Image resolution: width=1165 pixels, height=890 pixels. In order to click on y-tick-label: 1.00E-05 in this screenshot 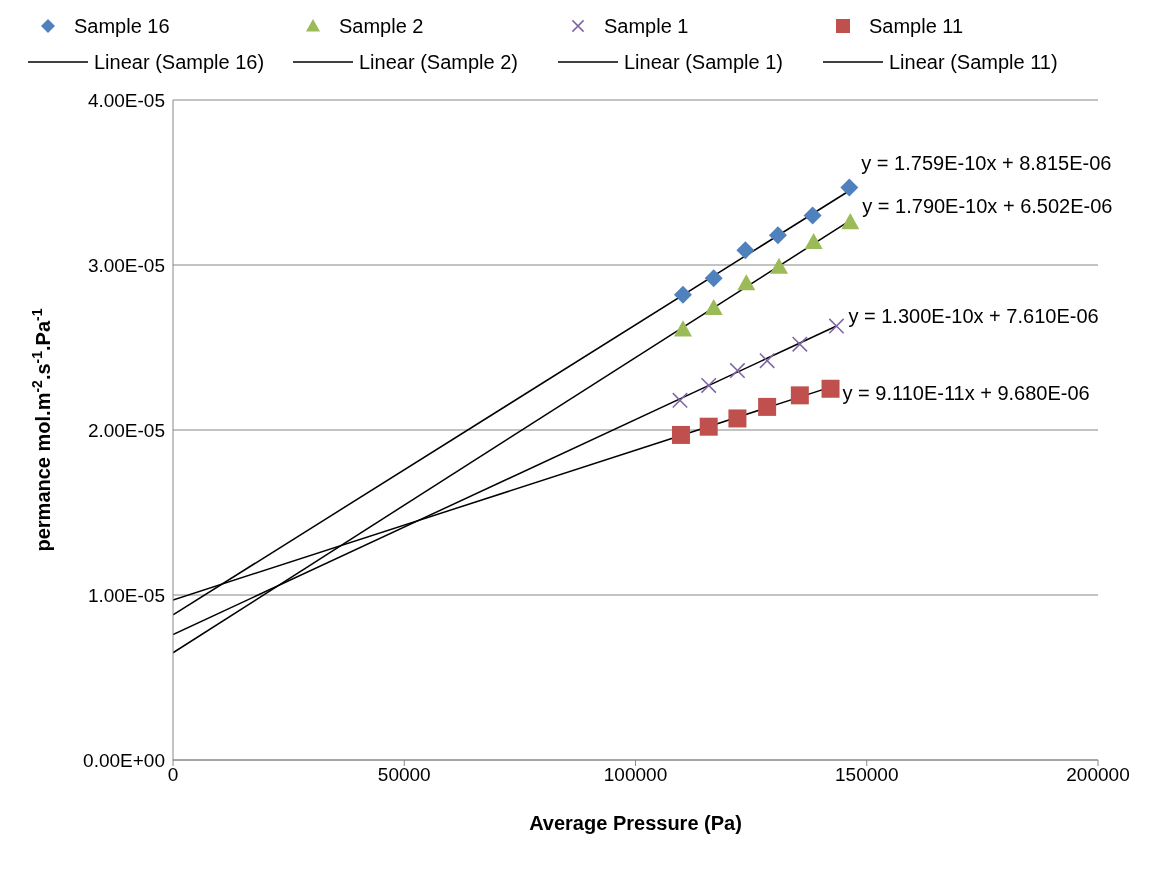, I will do `click(126, 595)`.